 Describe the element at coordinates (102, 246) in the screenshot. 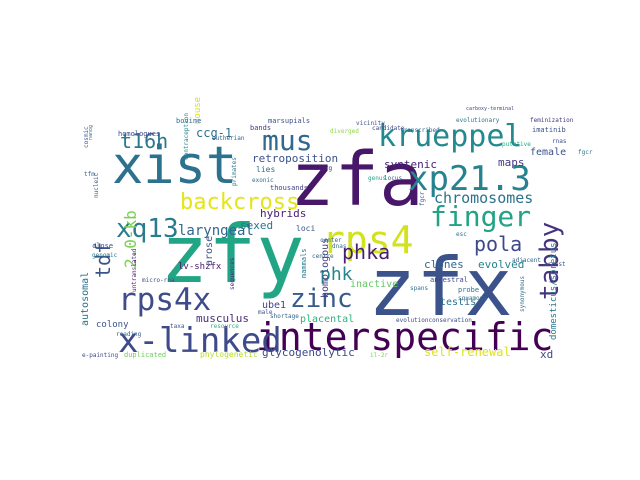

I see `word: close` at that location.